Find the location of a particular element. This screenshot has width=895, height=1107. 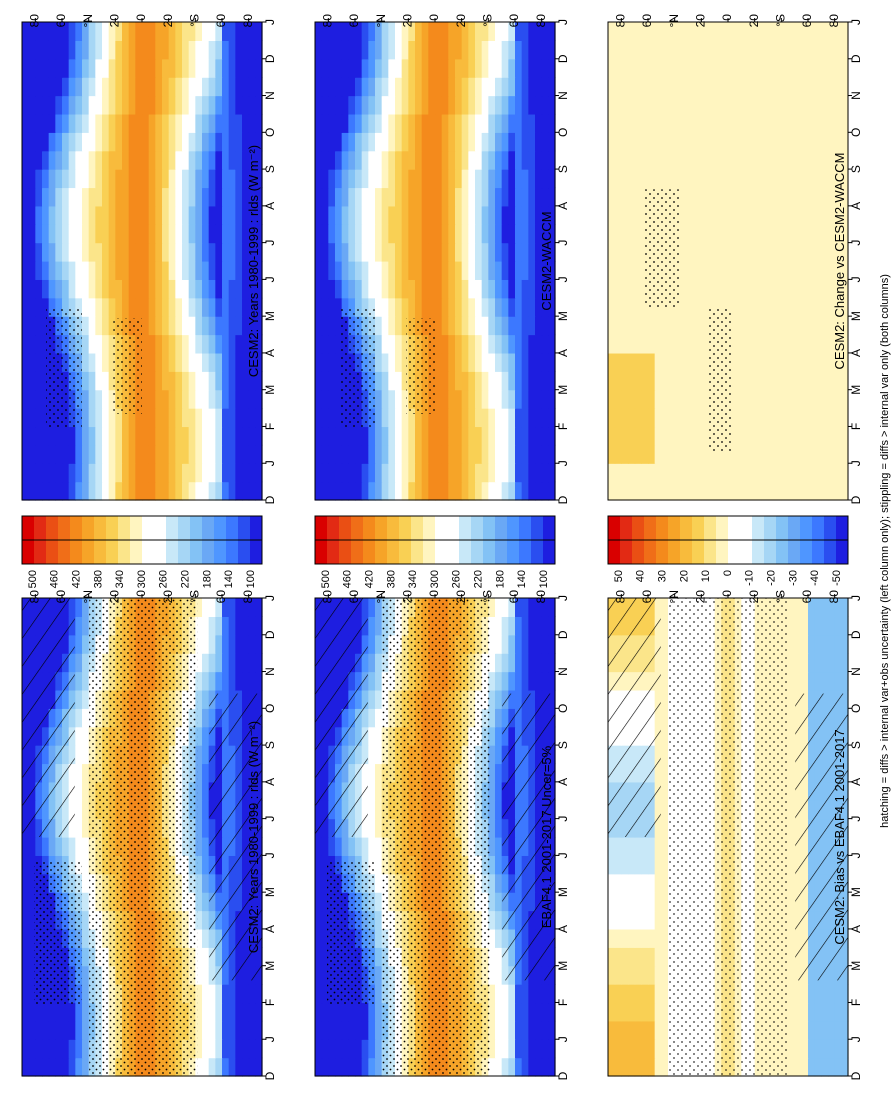

time-tick-label: M is located at coordinates (270, 390).